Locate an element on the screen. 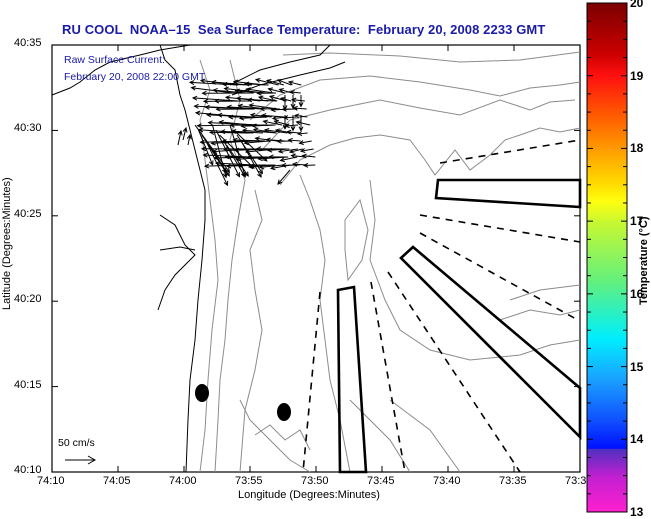 This screenshot has width=651, height=519. y-tick-label: 40:35 is located at coordinates (28, 43).